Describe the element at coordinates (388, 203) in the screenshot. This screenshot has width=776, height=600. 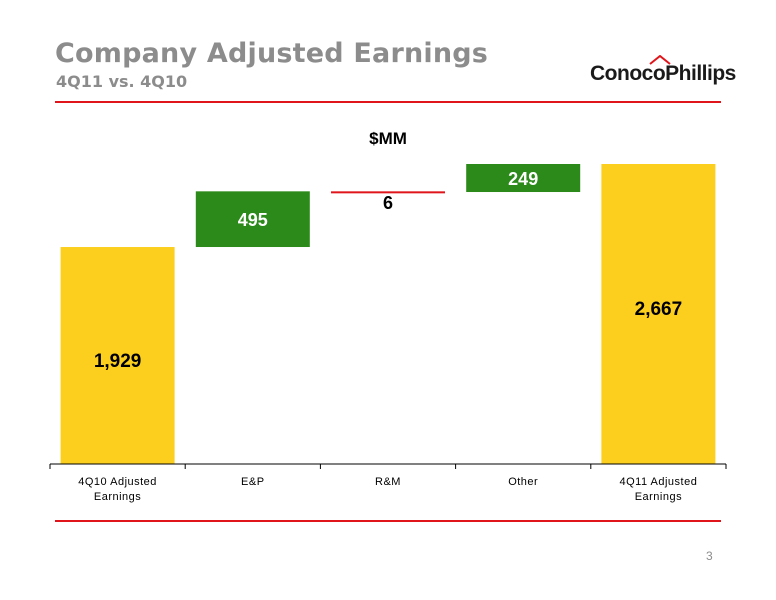
I see `data-label: 6` at that location.